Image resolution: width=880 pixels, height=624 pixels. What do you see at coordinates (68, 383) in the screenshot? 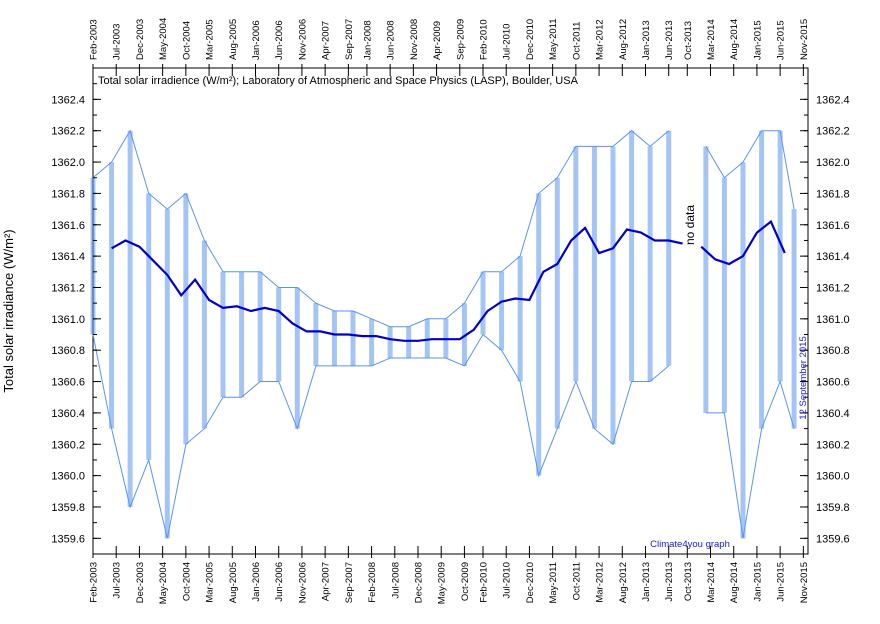
I see `y-tick-label-left: 1360.6` at bounding box center [68, 383].